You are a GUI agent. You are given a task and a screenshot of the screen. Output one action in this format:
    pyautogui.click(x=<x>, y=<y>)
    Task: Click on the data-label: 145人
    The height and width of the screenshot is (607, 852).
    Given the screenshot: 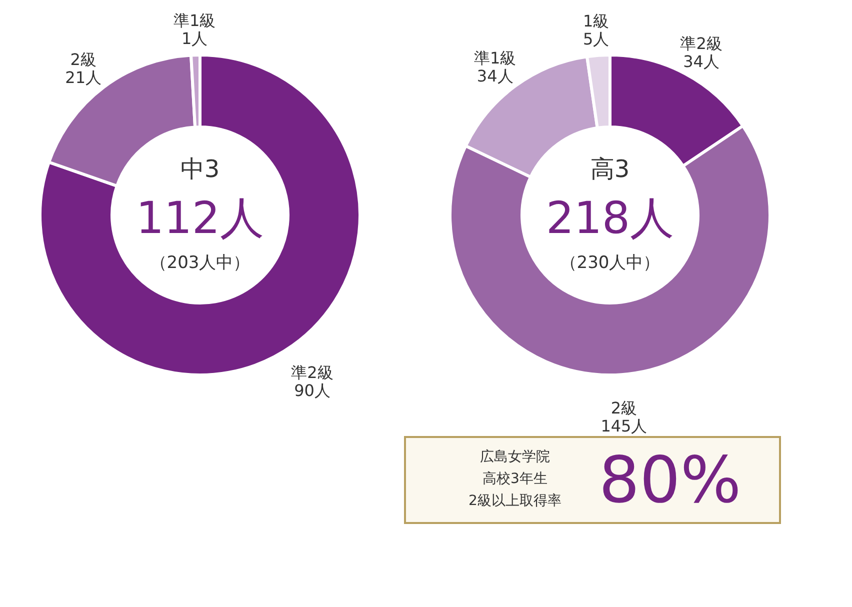 What is the action you would take?
    pyautogui.click(x=624, y=426)
    